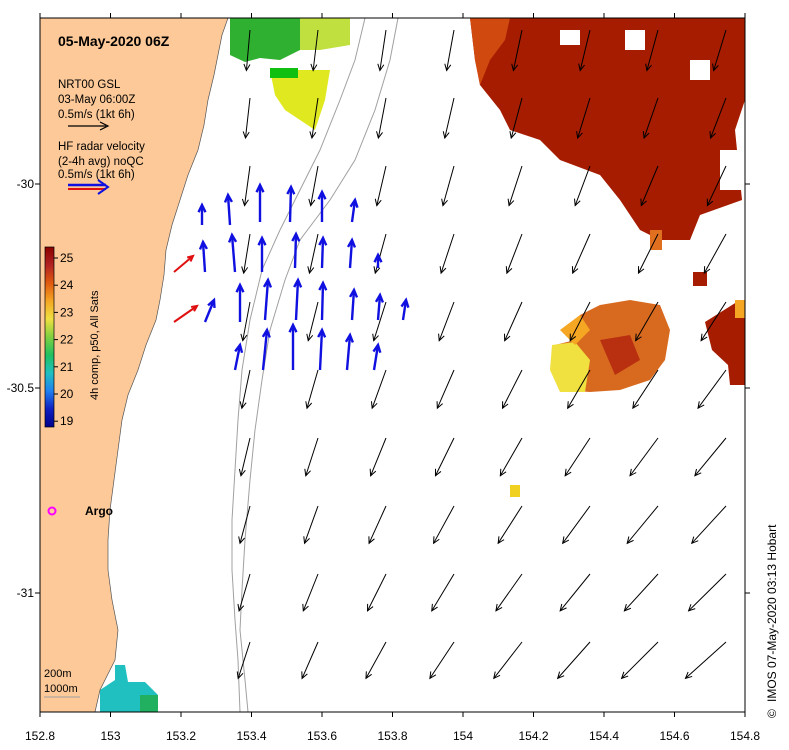 The image size is (789, 750). I want to click on x-tick-label: 152.8, so click(40, 736).